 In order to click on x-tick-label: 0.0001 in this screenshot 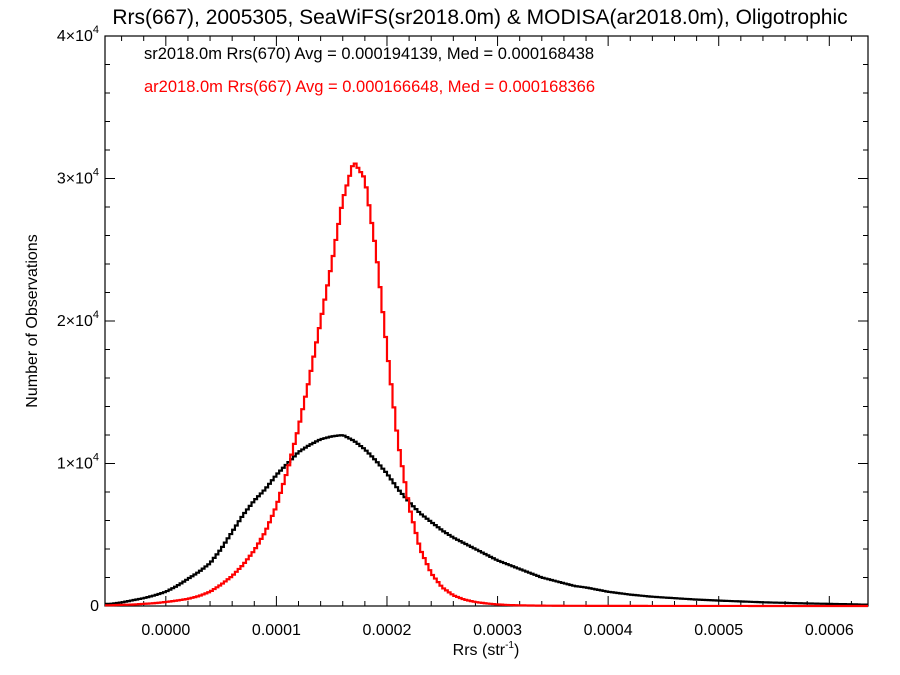, I will do `click(276, 630)`.